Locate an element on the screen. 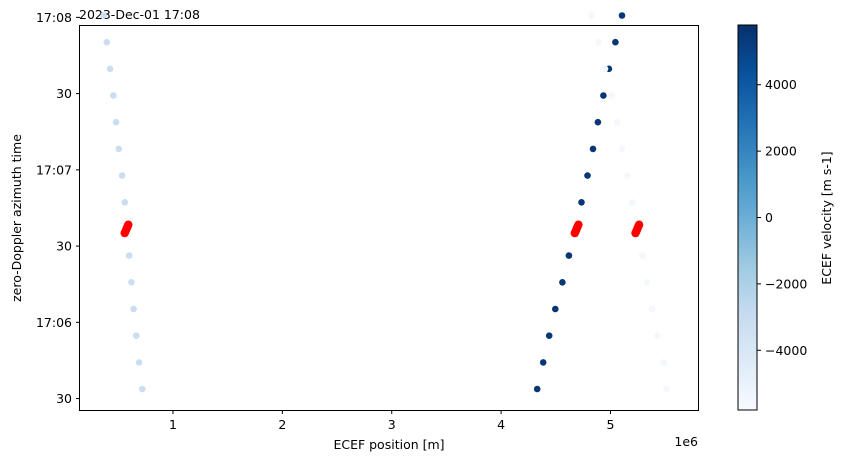 The width and height of the screenshot is (843, 463). colorbar-tick-label: 2000 is located at coordinates (781, 151).